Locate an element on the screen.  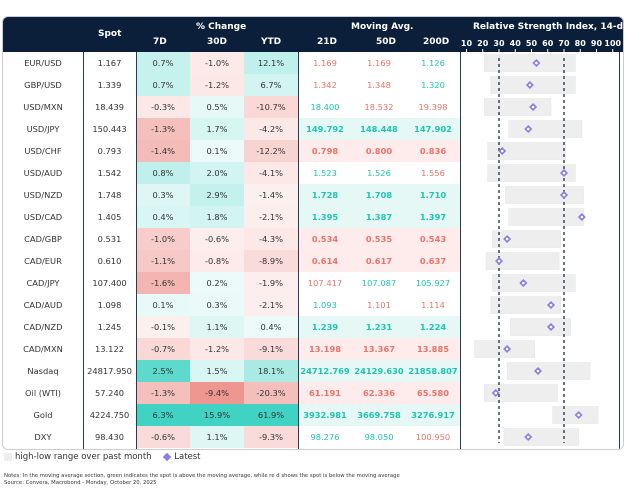
cell-d7: -1.1% is located at coordinates (163, 261).